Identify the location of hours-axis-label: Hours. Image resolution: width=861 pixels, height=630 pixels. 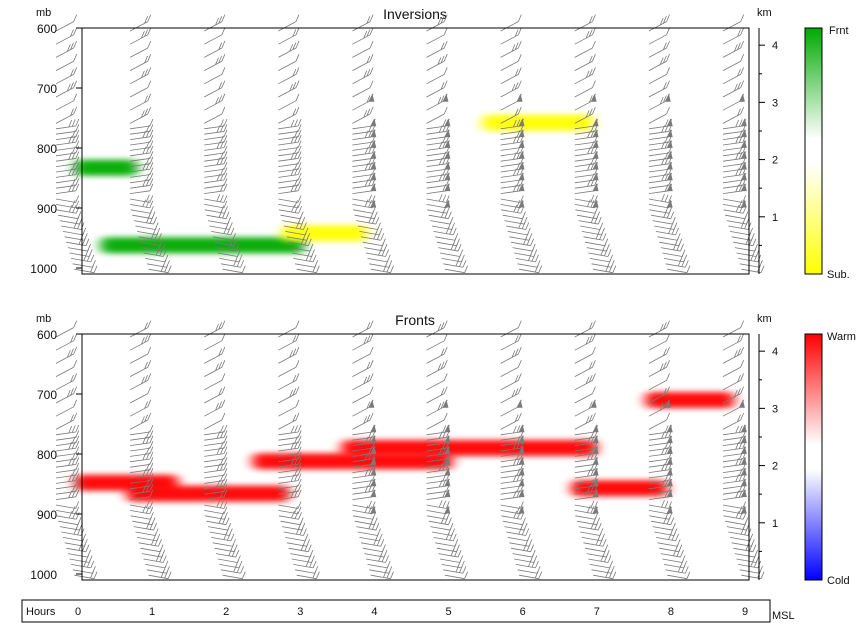
(41, 612).